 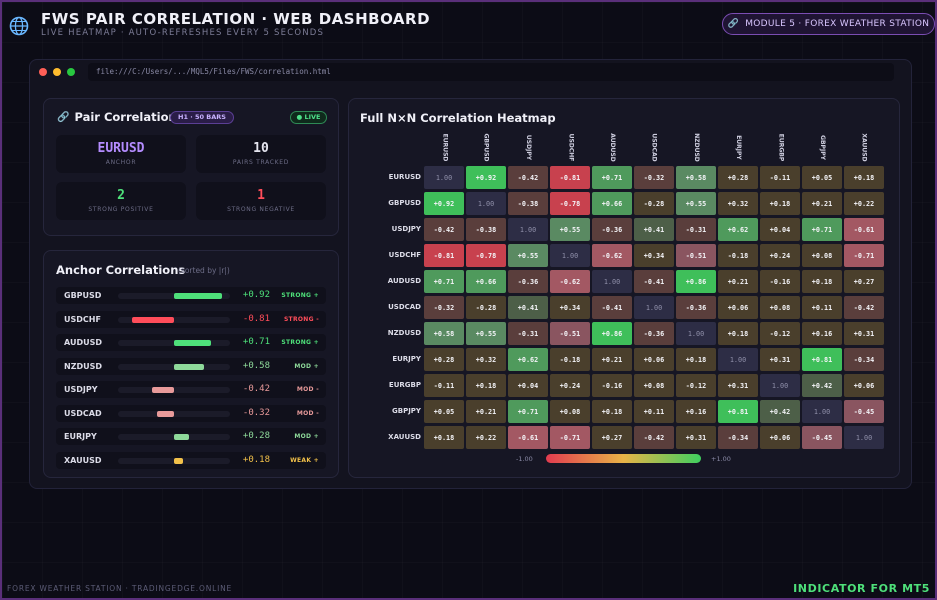 I want to click on heatmap-cell: +0.16, so click(x=696, y=411).